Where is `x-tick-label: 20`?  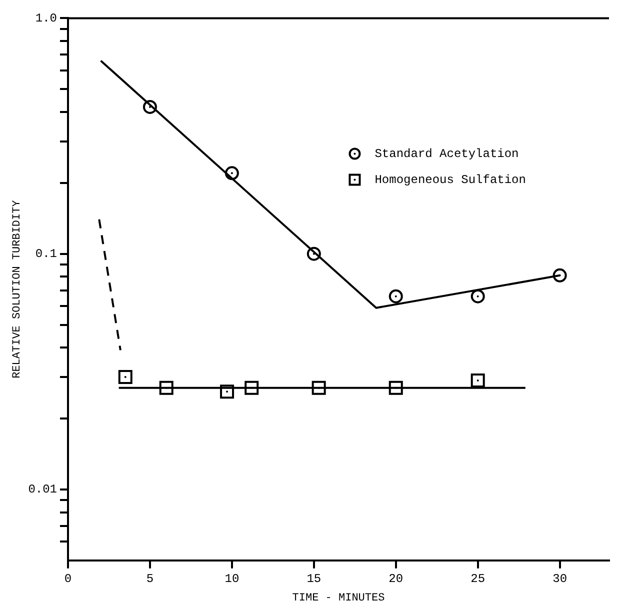 x-tick-label: 20 is located at coordinates (396, 579).